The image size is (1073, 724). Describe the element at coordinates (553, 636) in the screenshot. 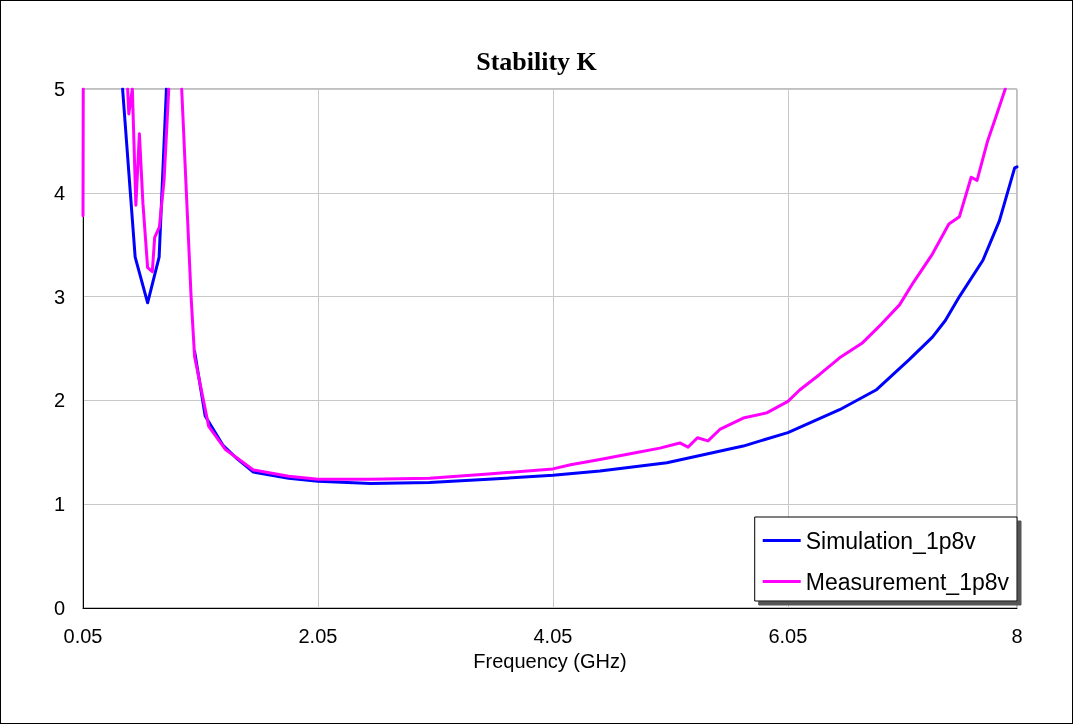

I see `x-tick-label: 4.05` at that location.